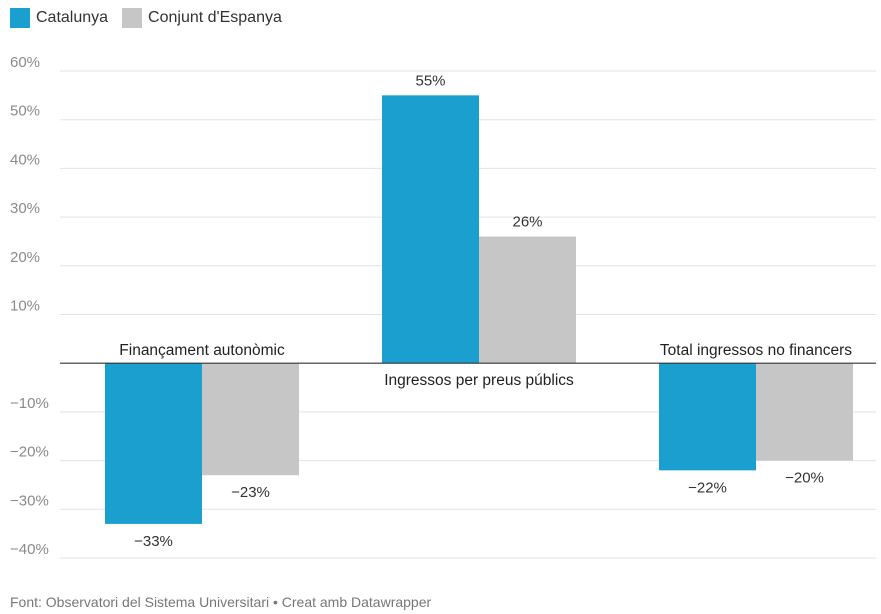 The image size is (881, 614). I want to click on legend-label-espanya: Conjunt d'Espanya, so click(215, 17).